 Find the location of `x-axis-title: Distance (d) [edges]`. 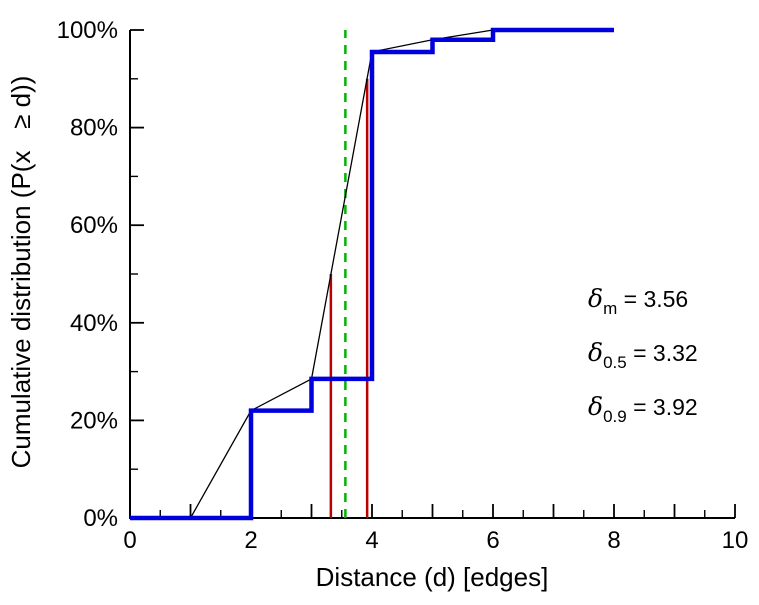

x-axis-title: Distance (d) [edges] is located at coordinates (432, 577).